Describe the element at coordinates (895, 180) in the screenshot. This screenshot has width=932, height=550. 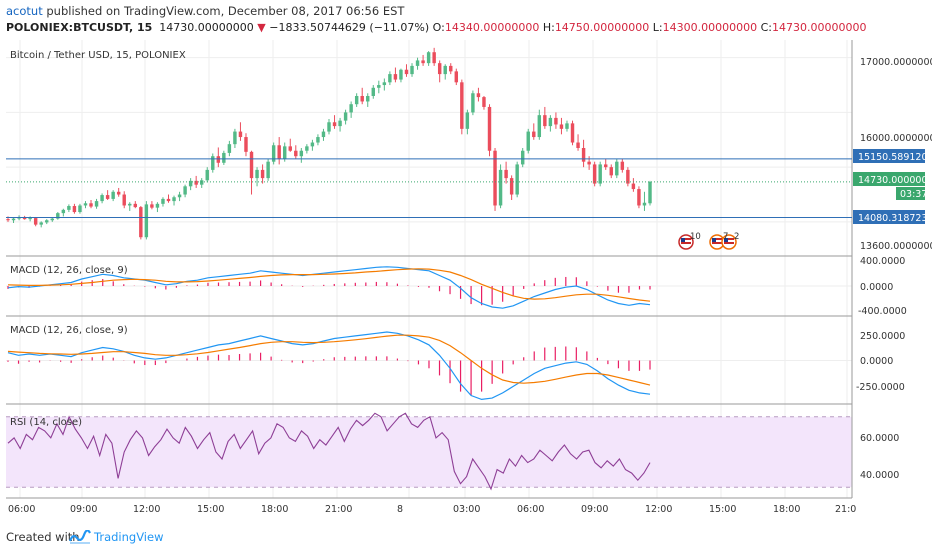
I see `last-price-label: 14730.00000000` at that location.